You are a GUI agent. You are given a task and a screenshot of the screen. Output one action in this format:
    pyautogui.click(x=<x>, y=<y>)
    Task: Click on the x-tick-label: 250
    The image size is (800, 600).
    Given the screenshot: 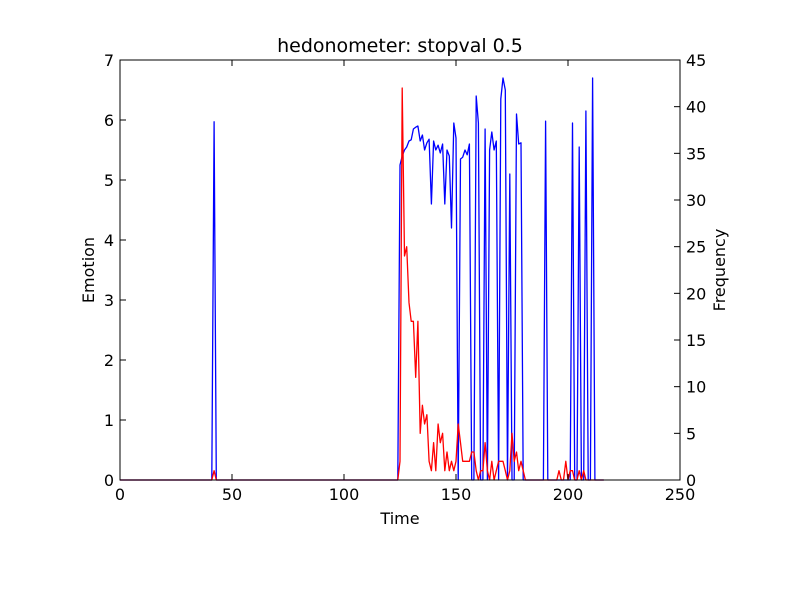 What is the action you would take?
    pyautogui.click(x=680, y=494)
    